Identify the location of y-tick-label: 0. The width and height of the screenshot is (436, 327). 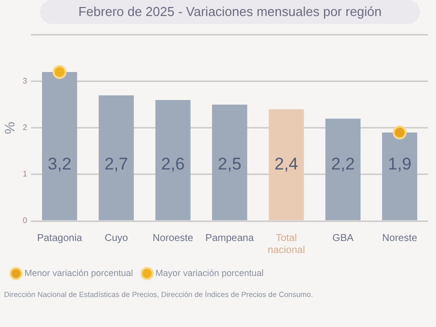
(25, 221).